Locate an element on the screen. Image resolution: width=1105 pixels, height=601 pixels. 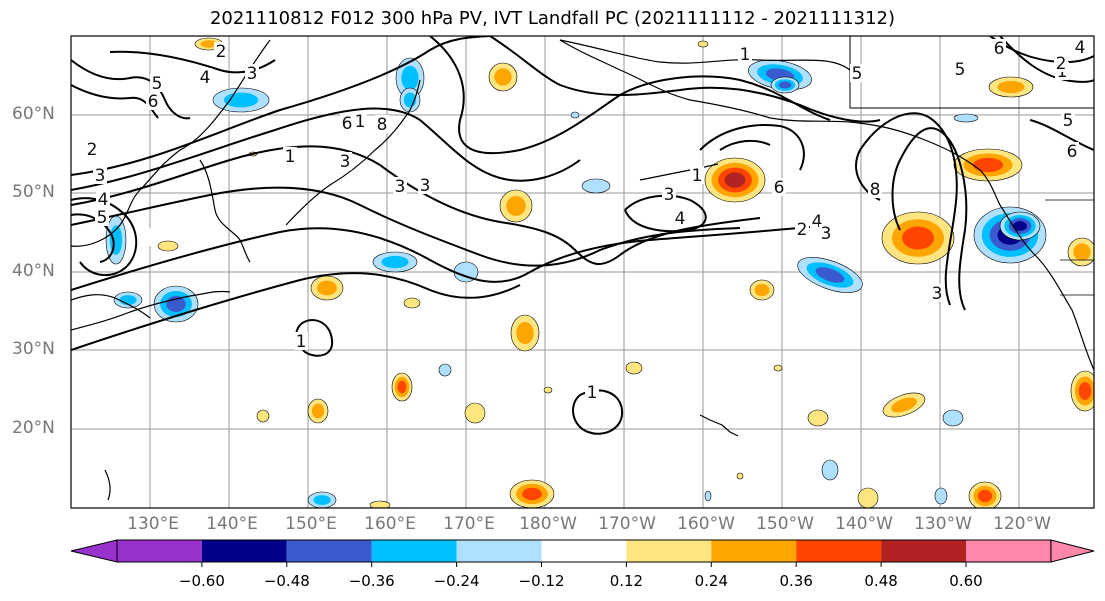
lon-label: 170°E is located at coordinates (469, 524).